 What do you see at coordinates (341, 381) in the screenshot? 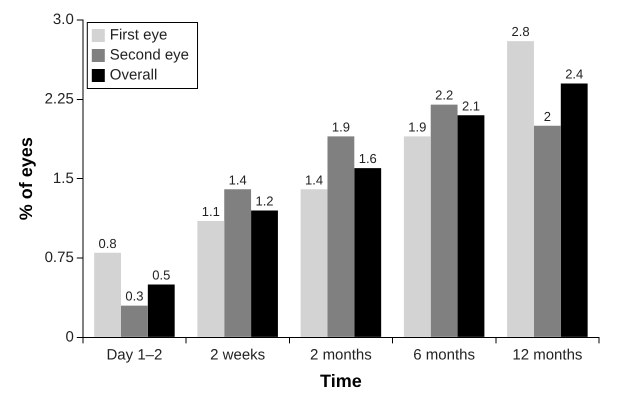
I see `x-axis-title: Time` at bounding box center [341, 381].